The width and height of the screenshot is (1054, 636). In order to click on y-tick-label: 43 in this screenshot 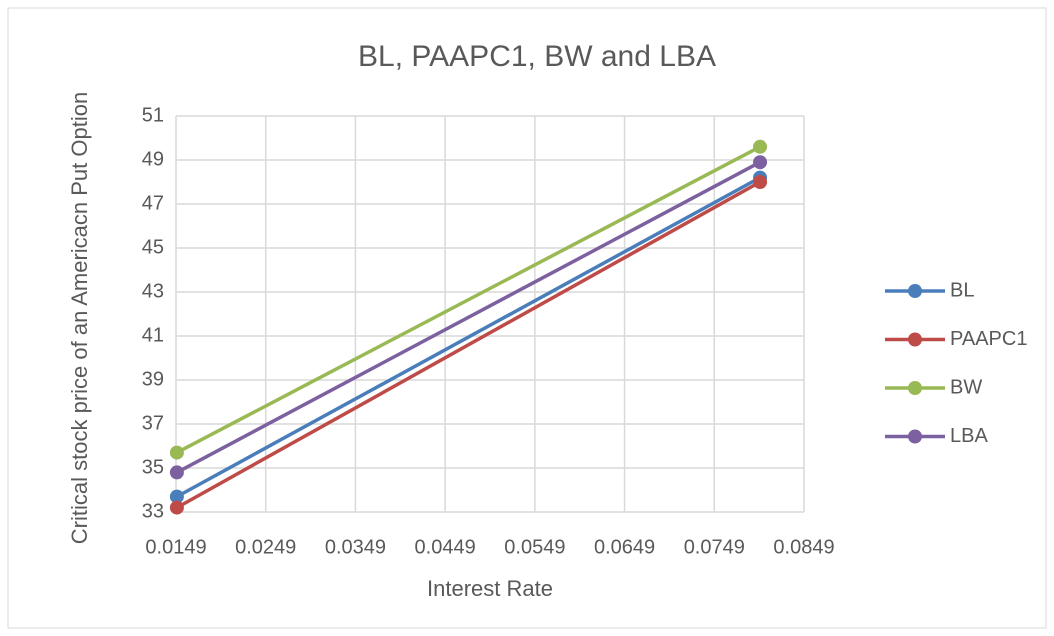, I will do `click(153, 291)`.